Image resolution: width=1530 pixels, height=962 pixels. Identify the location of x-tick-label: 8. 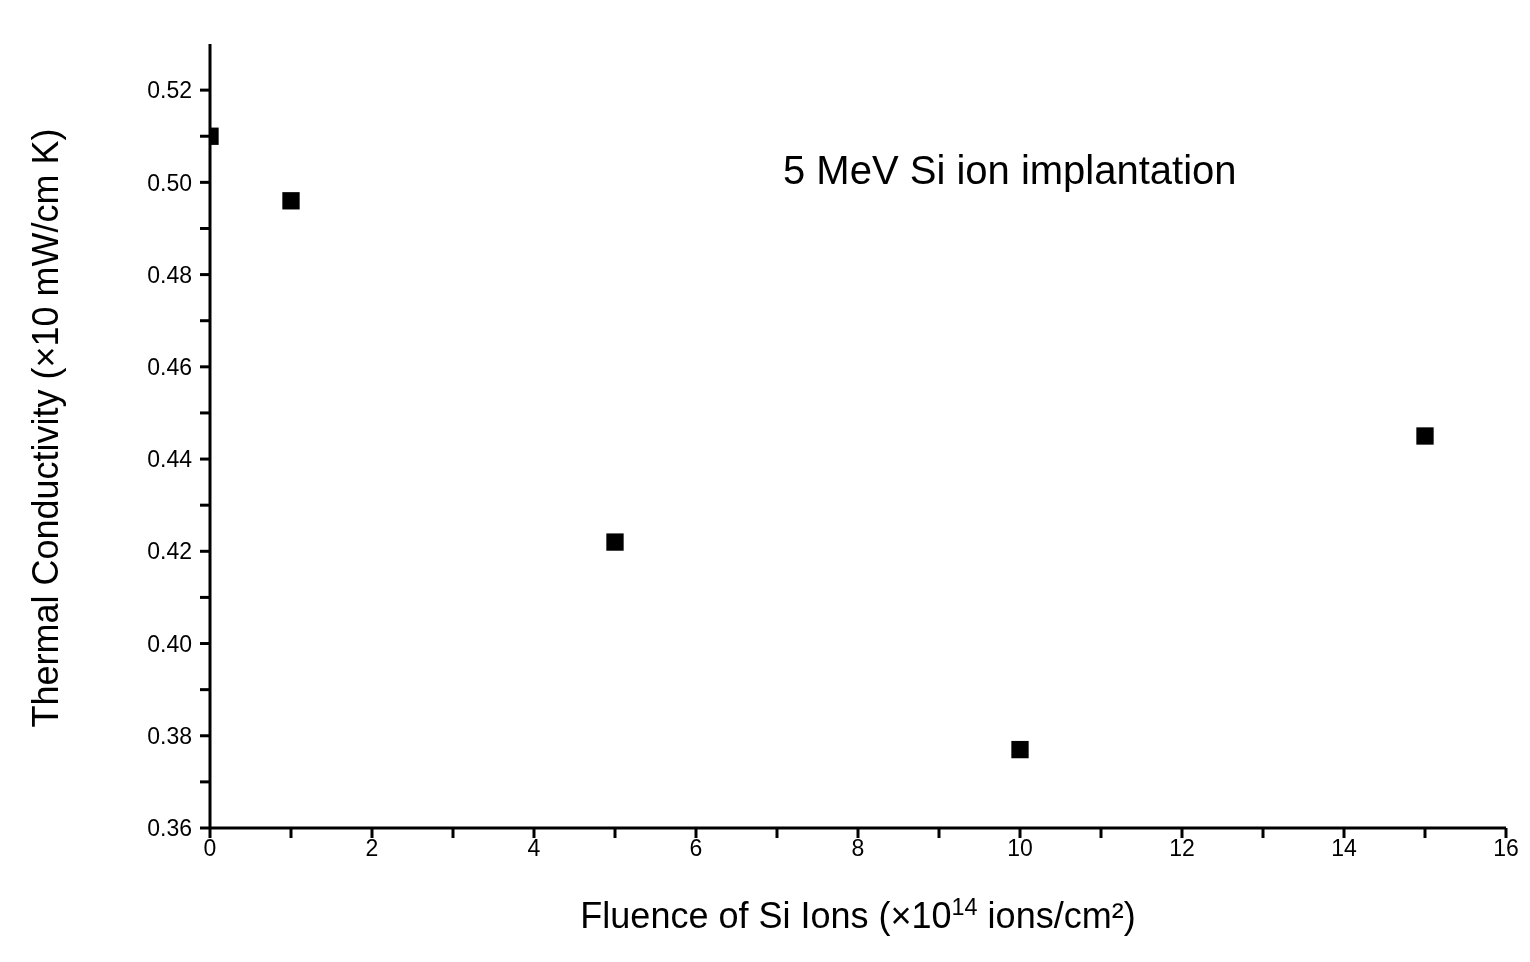
(858, 848).